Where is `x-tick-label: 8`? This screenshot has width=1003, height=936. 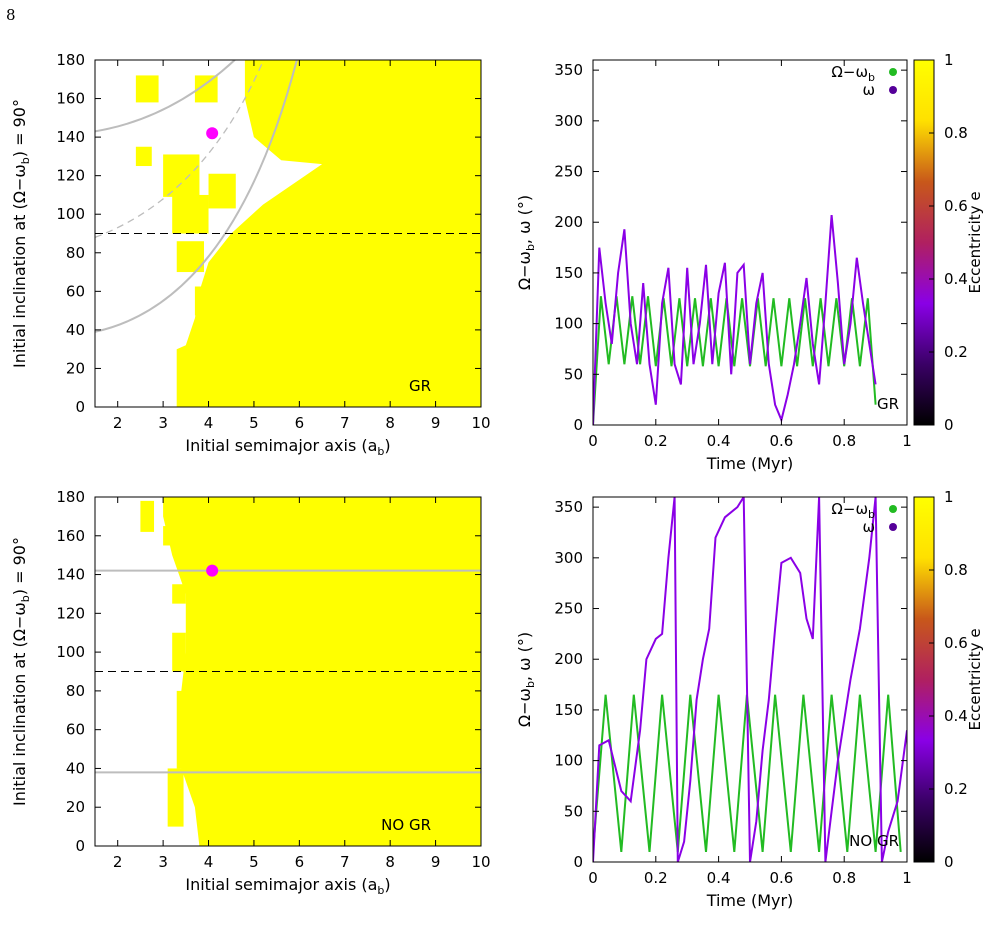
x-tick-label: 8 is located at coordinates (390, 862).